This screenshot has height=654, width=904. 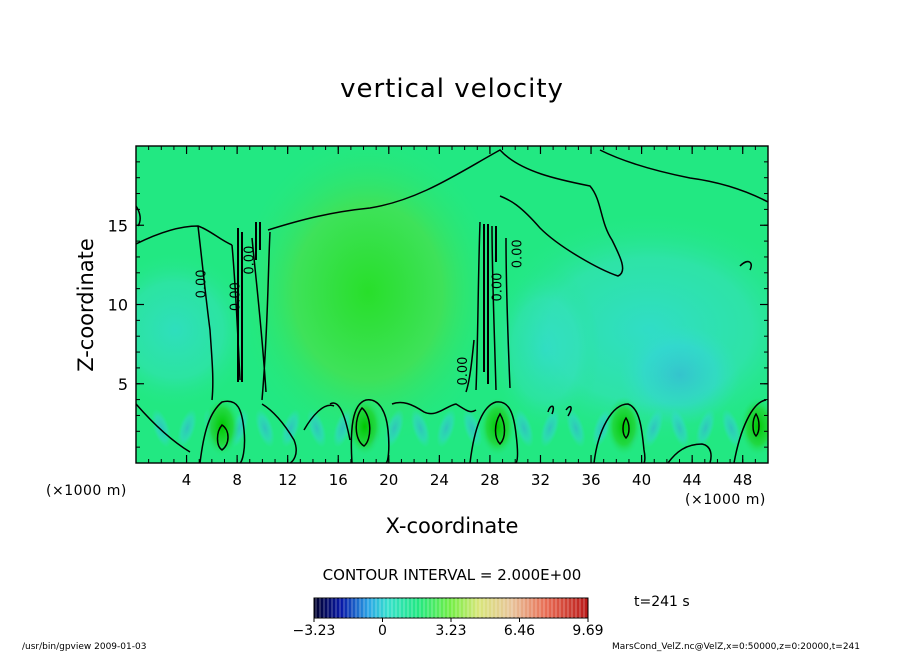 I want to click on x-unit-right: (×1000 m), so click(x=725, y=500).